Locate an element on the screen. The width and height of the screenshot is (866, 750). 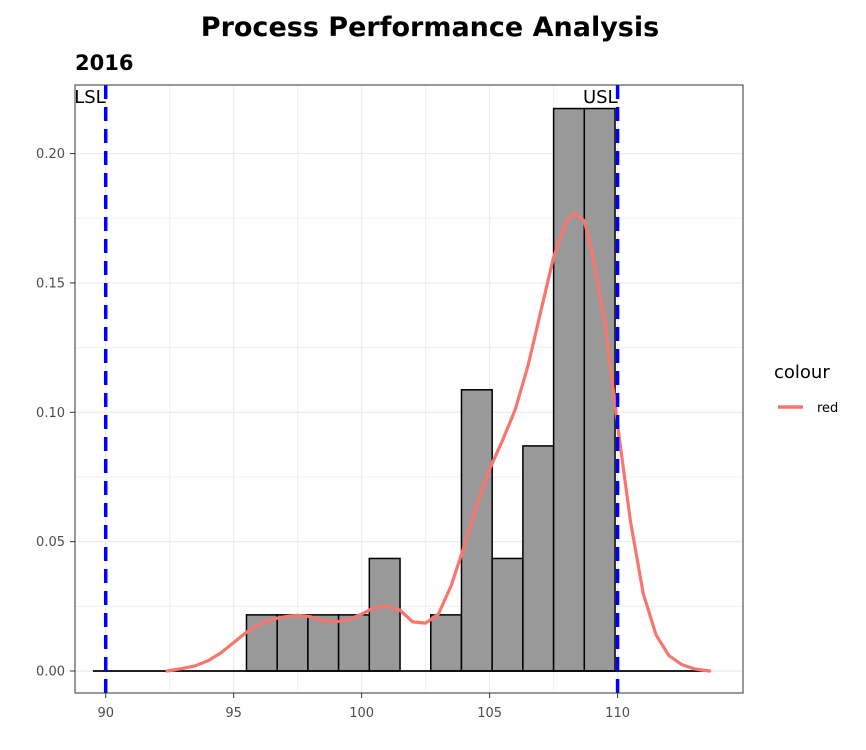
legend-label-red: red is located at coordinates (827, 408).